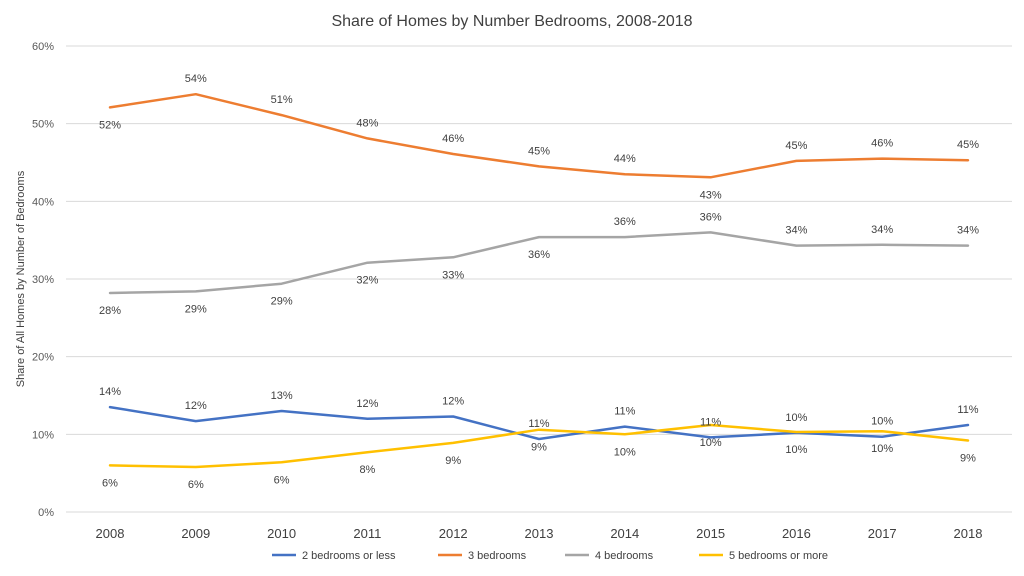 The image size is (1024, 576). I want to click on data-label: 33%, so click(453, 275).